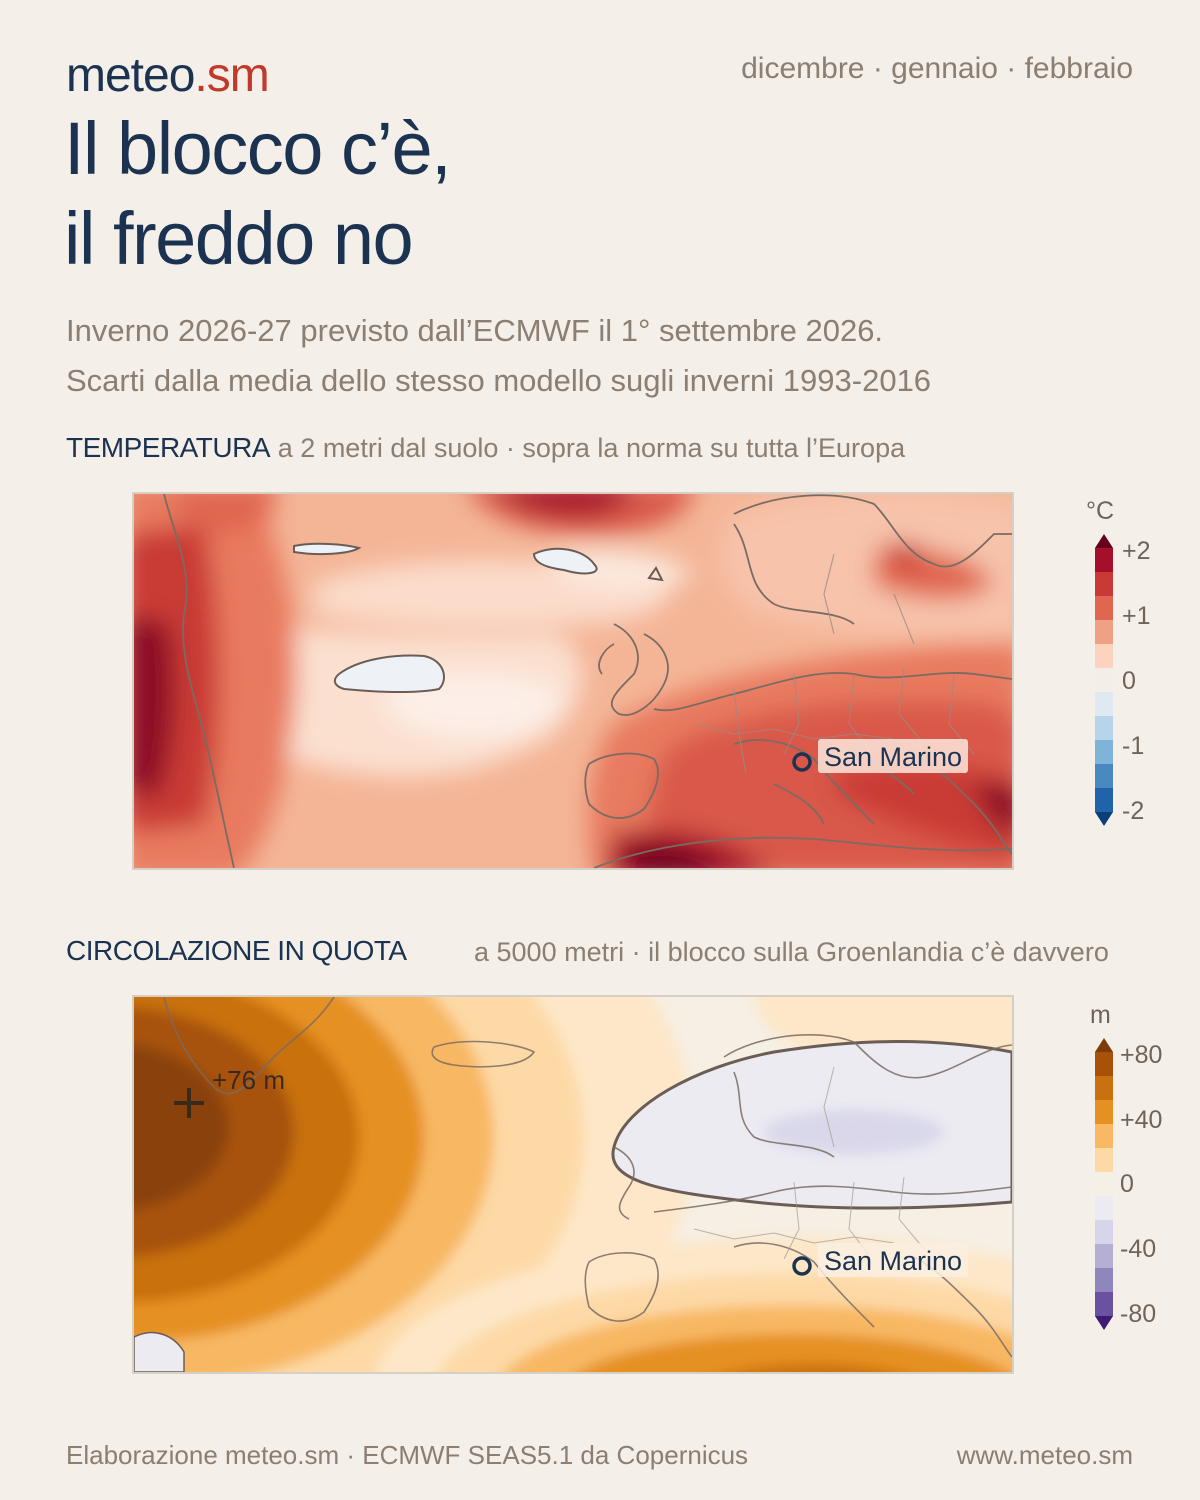 The image size is (1200, 1500). Describe the element at coordinates (1104, 541) in the screenshot. I see `temperature-legend-top-triangle` at that location.